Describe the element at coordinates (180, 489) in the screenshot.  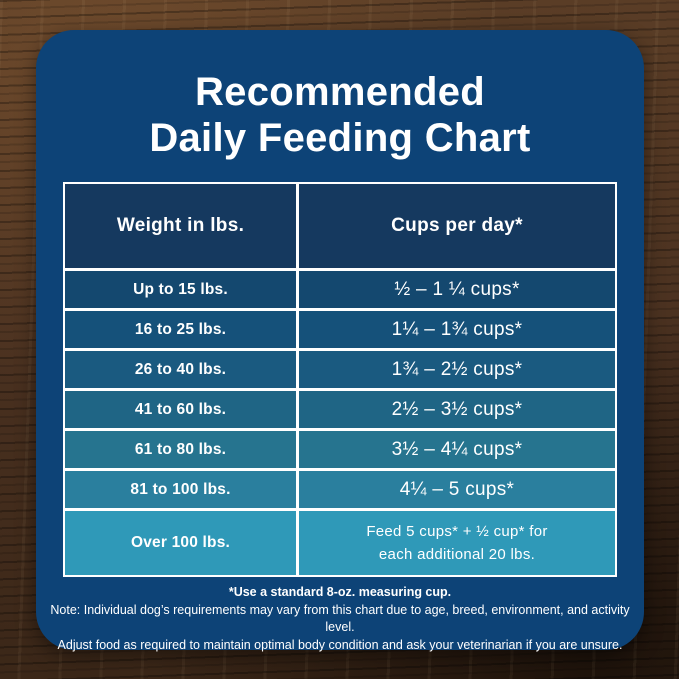
I see `weight-cell: 81 to 100 lbs.` at that location.